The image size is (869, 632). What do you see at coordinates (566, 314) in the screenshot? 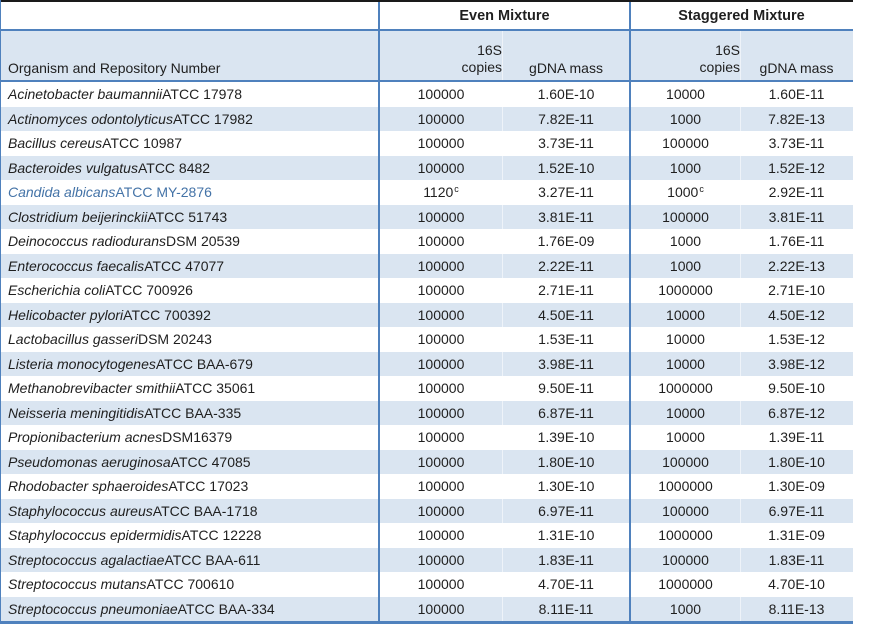
I see `even-gdna-mass-cell: 4.50E-11` at bounding box center [566, 314].